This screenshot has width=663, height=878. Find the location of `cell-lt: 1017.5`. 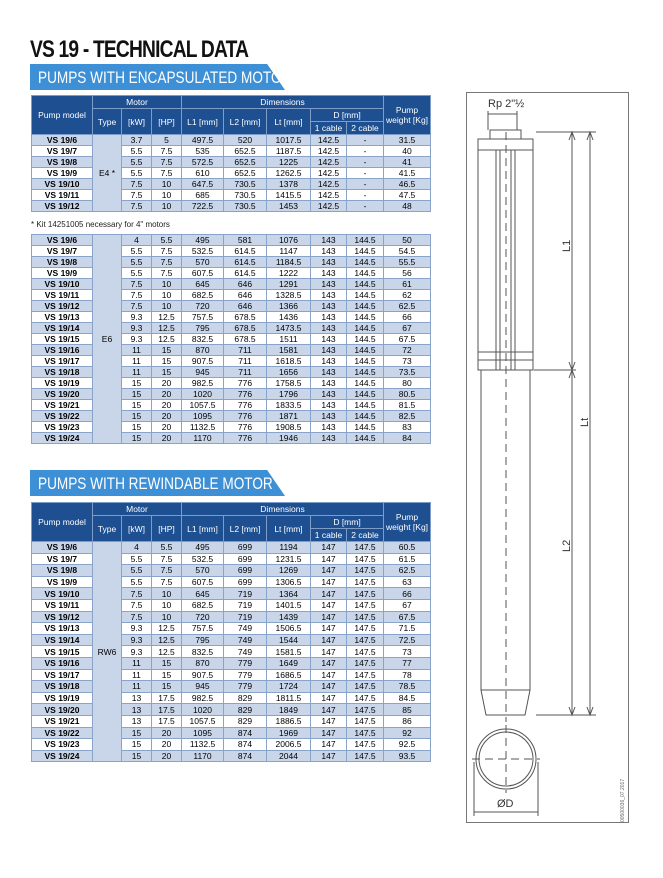

cell-lt: 1017.5 is located at coordinates (288, 140).